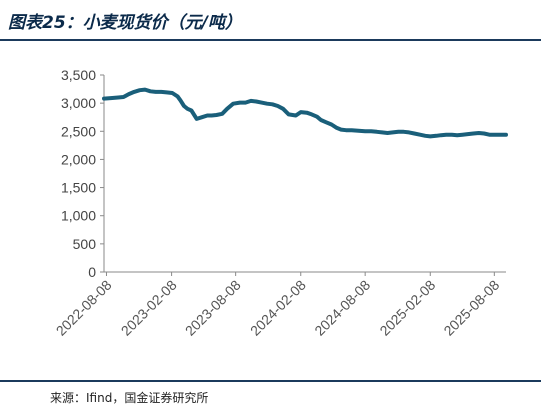  I want to click on chart-title: 图表25：小麦现货价（元/吨）, so click(125, 23).